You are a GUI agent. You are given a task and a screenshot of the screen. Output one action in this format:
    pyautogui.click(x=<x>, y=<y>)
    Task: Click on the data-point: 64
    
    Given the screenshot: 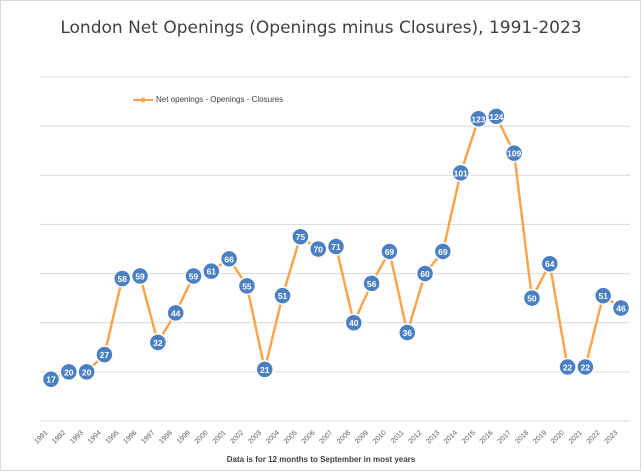 What is the action you would take?
    pyautogui.click(x=549, y=263)
    